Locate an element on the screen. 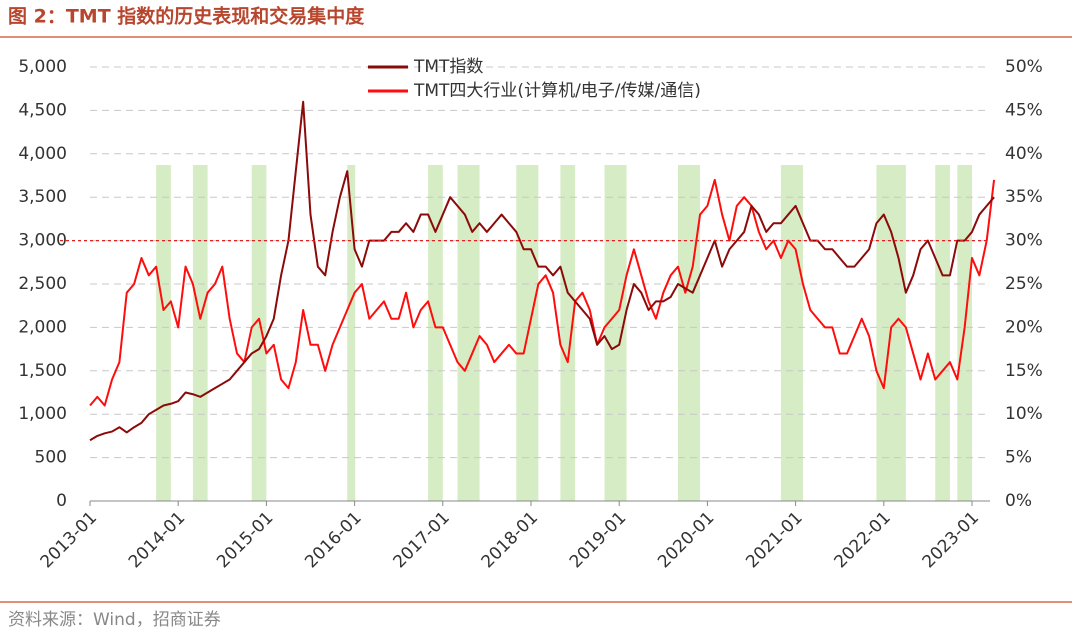 The width and height of the screenshot is (1080, 637). y2-tick-label: 30% is located at coordinates (1024, 241).